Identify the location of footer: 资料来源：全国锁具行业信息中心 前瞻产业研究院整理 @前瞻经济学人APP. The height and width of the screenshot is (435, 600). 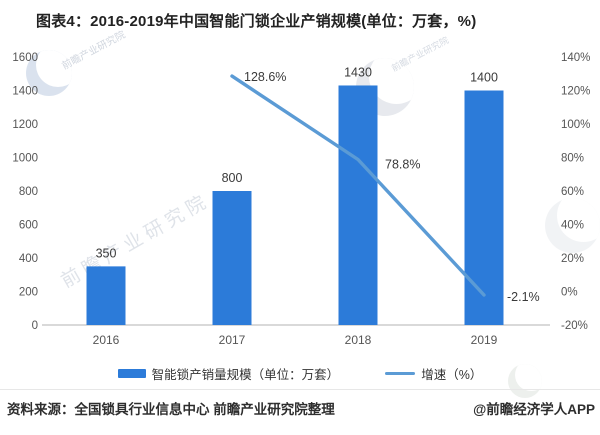
(300, 408).